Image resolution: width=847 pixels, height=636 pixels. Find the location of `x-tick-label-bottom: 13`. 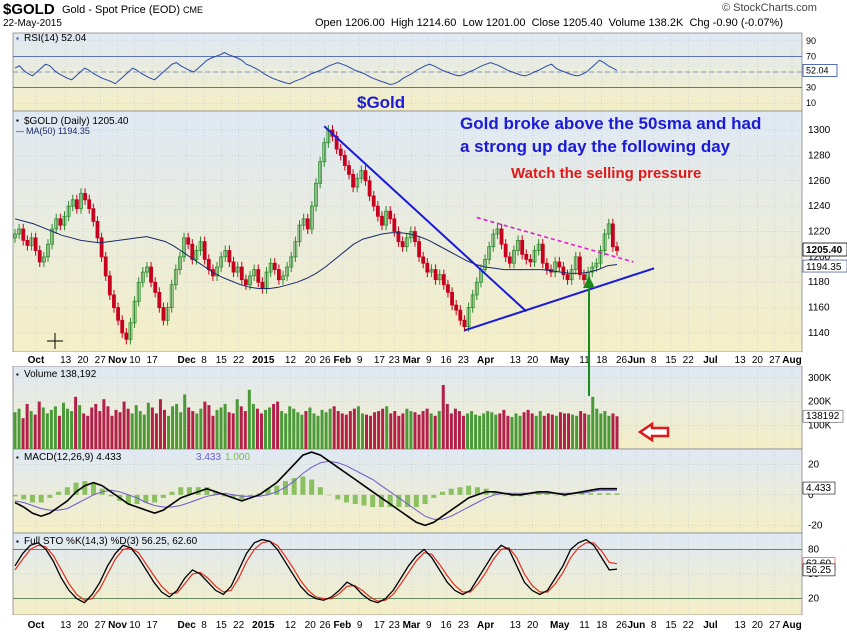

x-tick-label-bottom: 13 is located at coordinates (741, 625).